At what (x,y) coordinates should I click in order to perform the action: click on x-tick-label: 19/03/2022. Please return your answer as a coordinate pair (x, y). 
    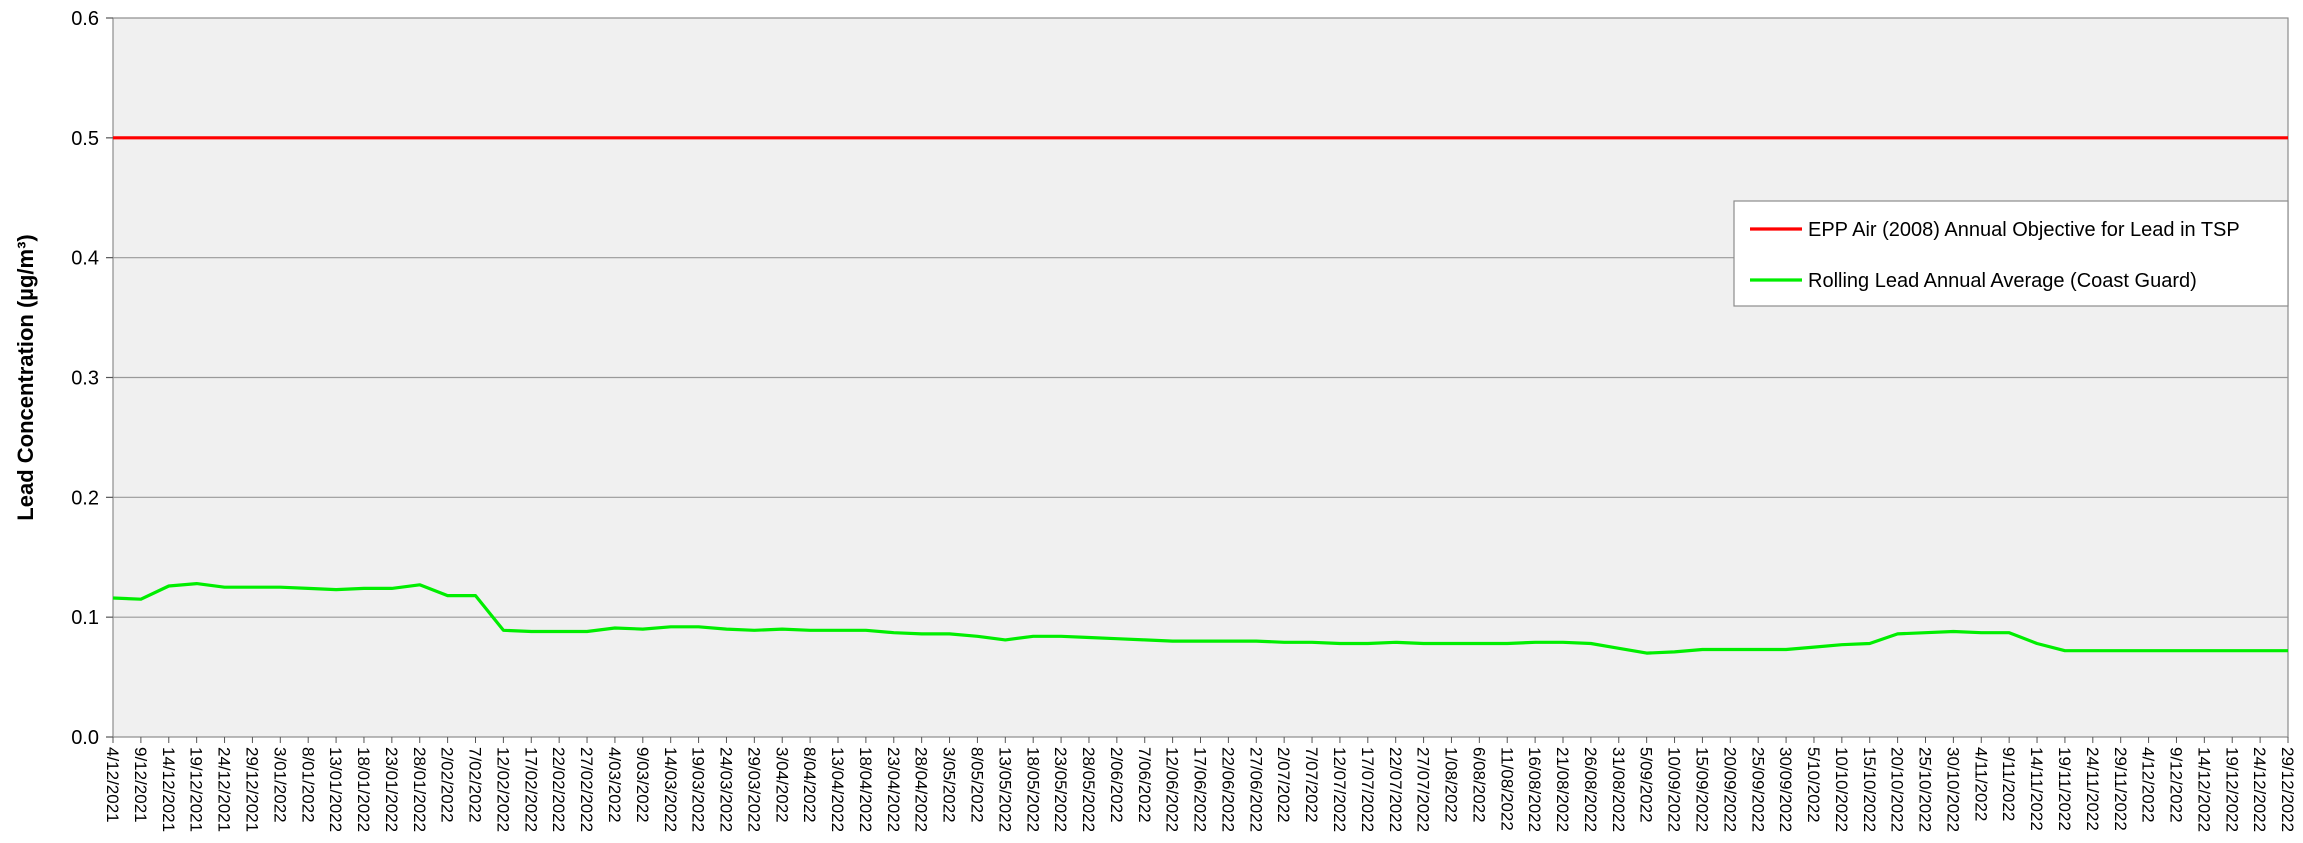
    Looking at the image, I should click on (698, 789).